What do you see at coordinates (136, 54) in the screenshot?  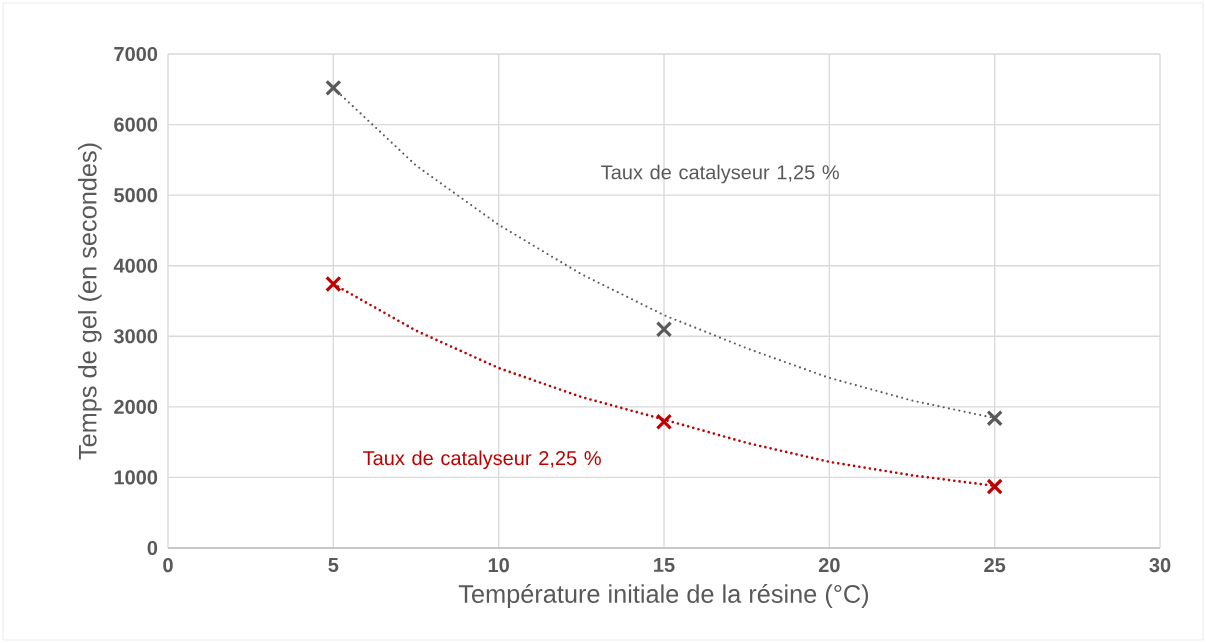 I see `y-tick-label: 7000` at bounding box center [136, 54].